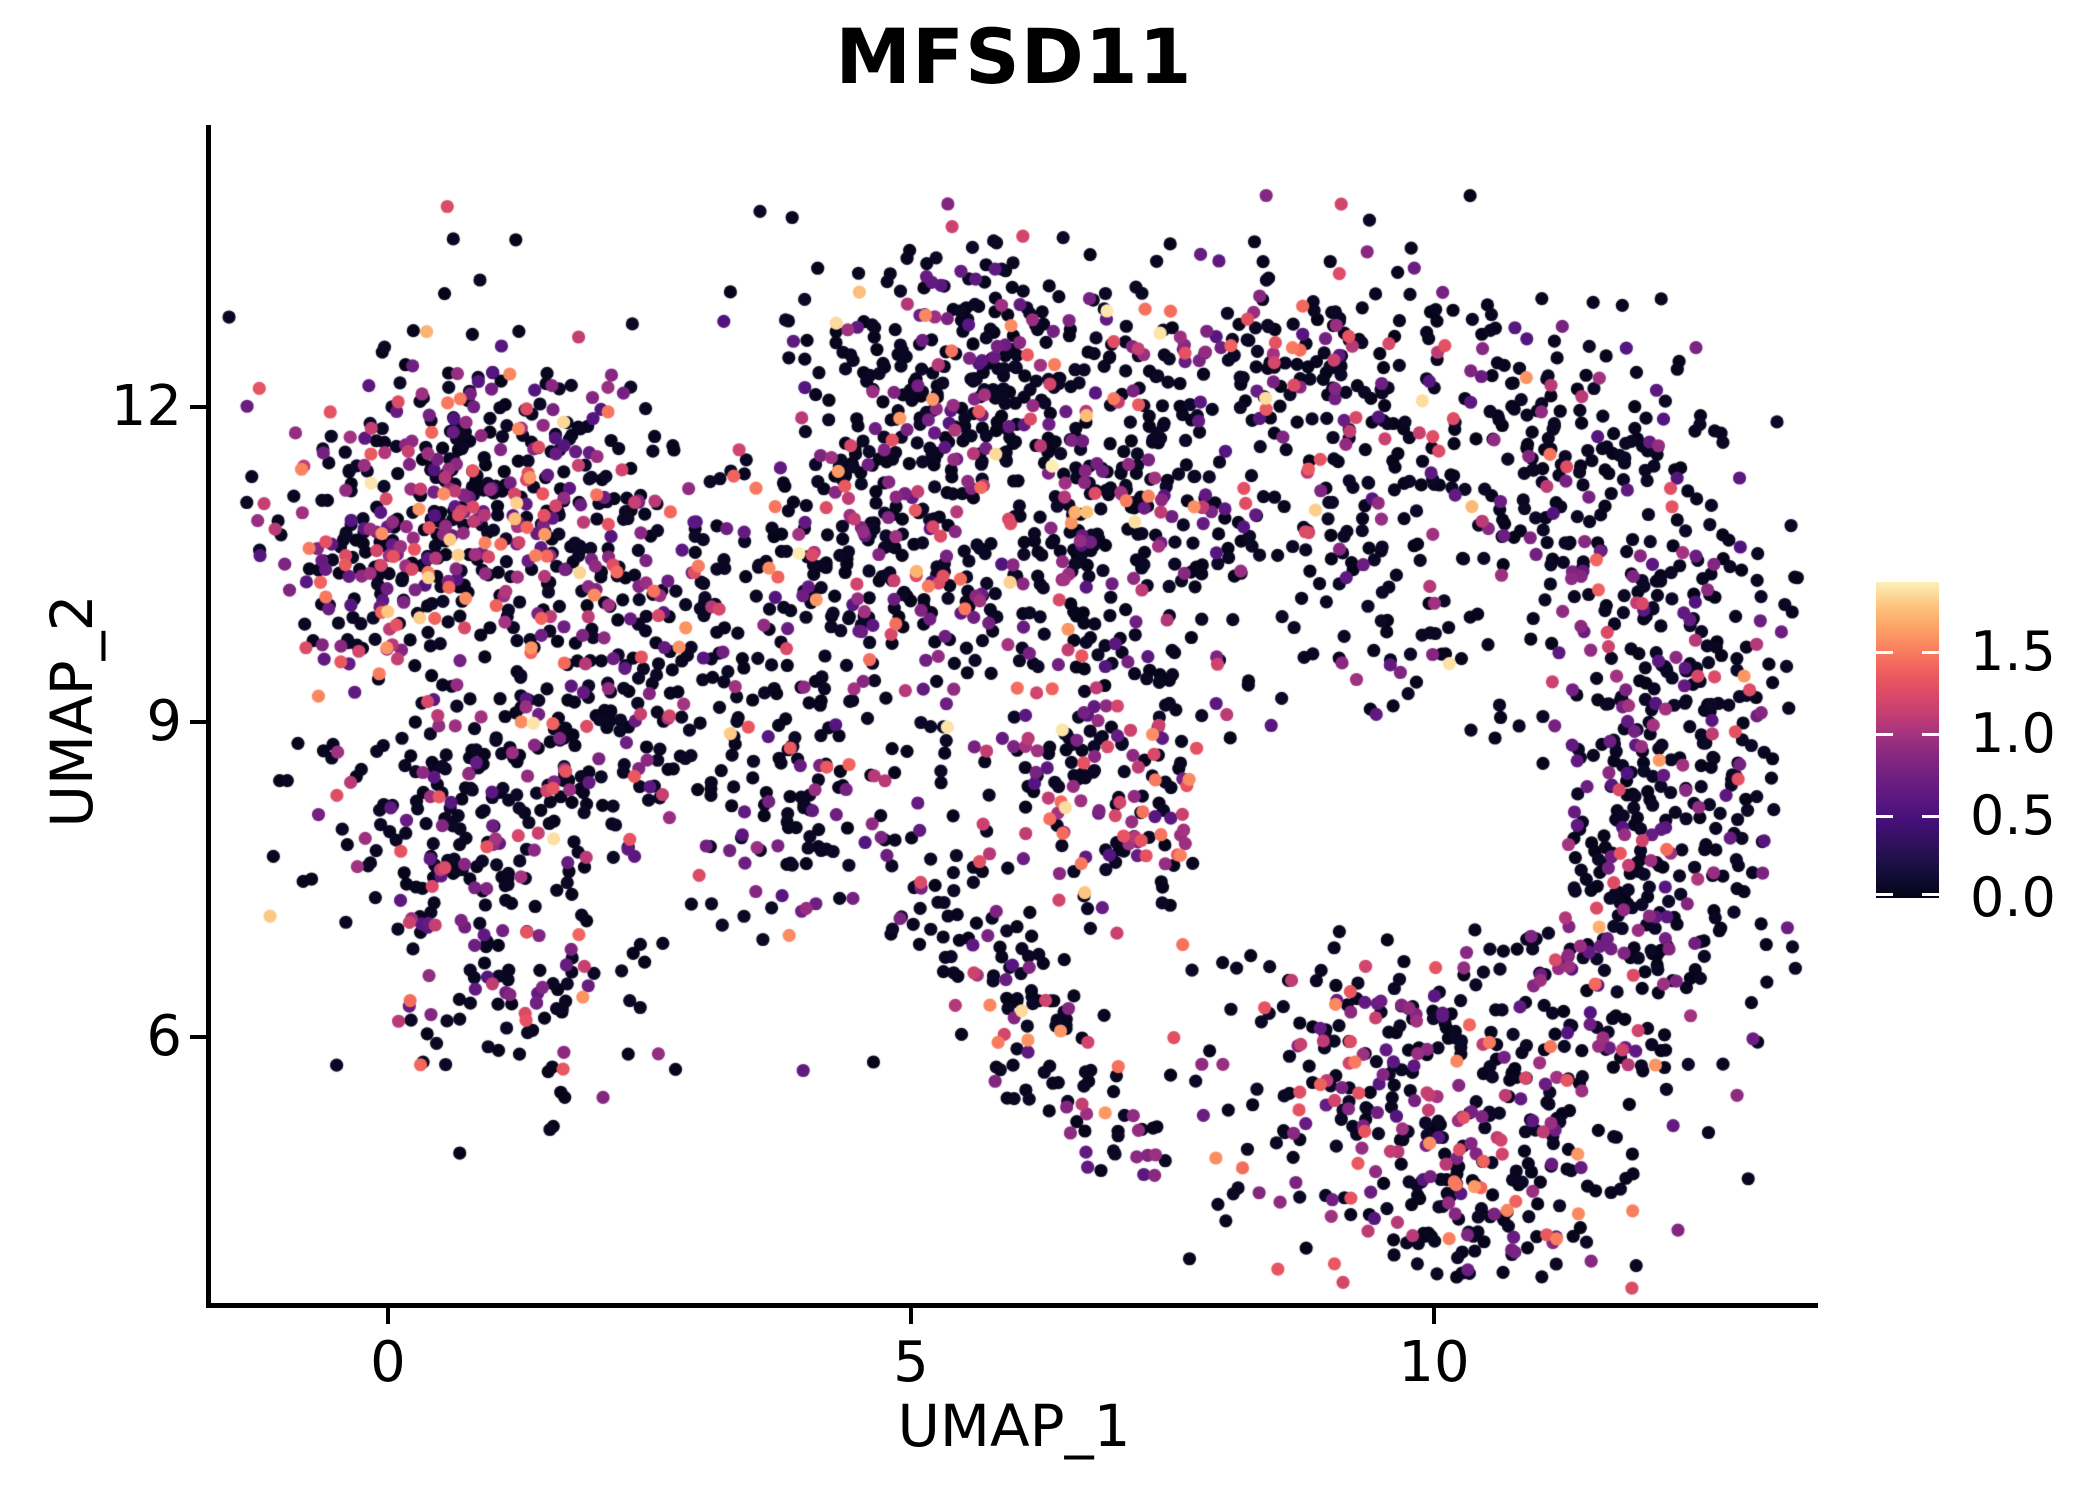  What do you see at coordinates (1014, 1426) in the screenshot?
I see `x-axis-label: UMAP_1` at bounding box center [1014, 1426].